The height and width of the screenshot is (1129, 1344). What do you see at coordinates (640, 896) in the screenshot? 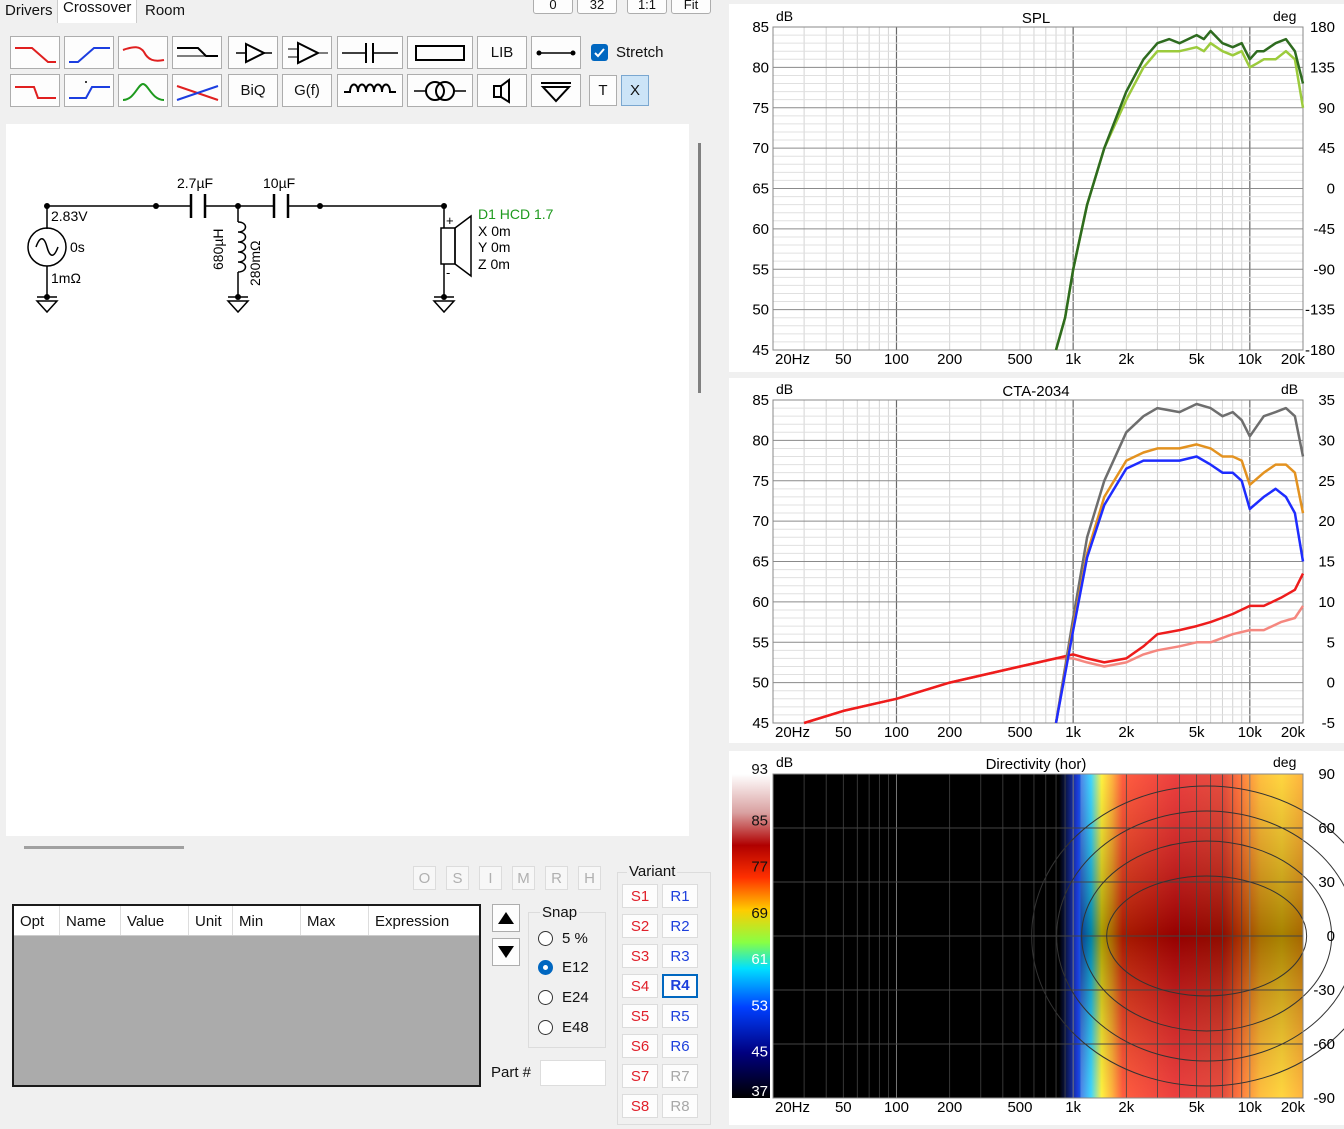
I see `variant-s1-button: S1` at bounding box center [640, 896].